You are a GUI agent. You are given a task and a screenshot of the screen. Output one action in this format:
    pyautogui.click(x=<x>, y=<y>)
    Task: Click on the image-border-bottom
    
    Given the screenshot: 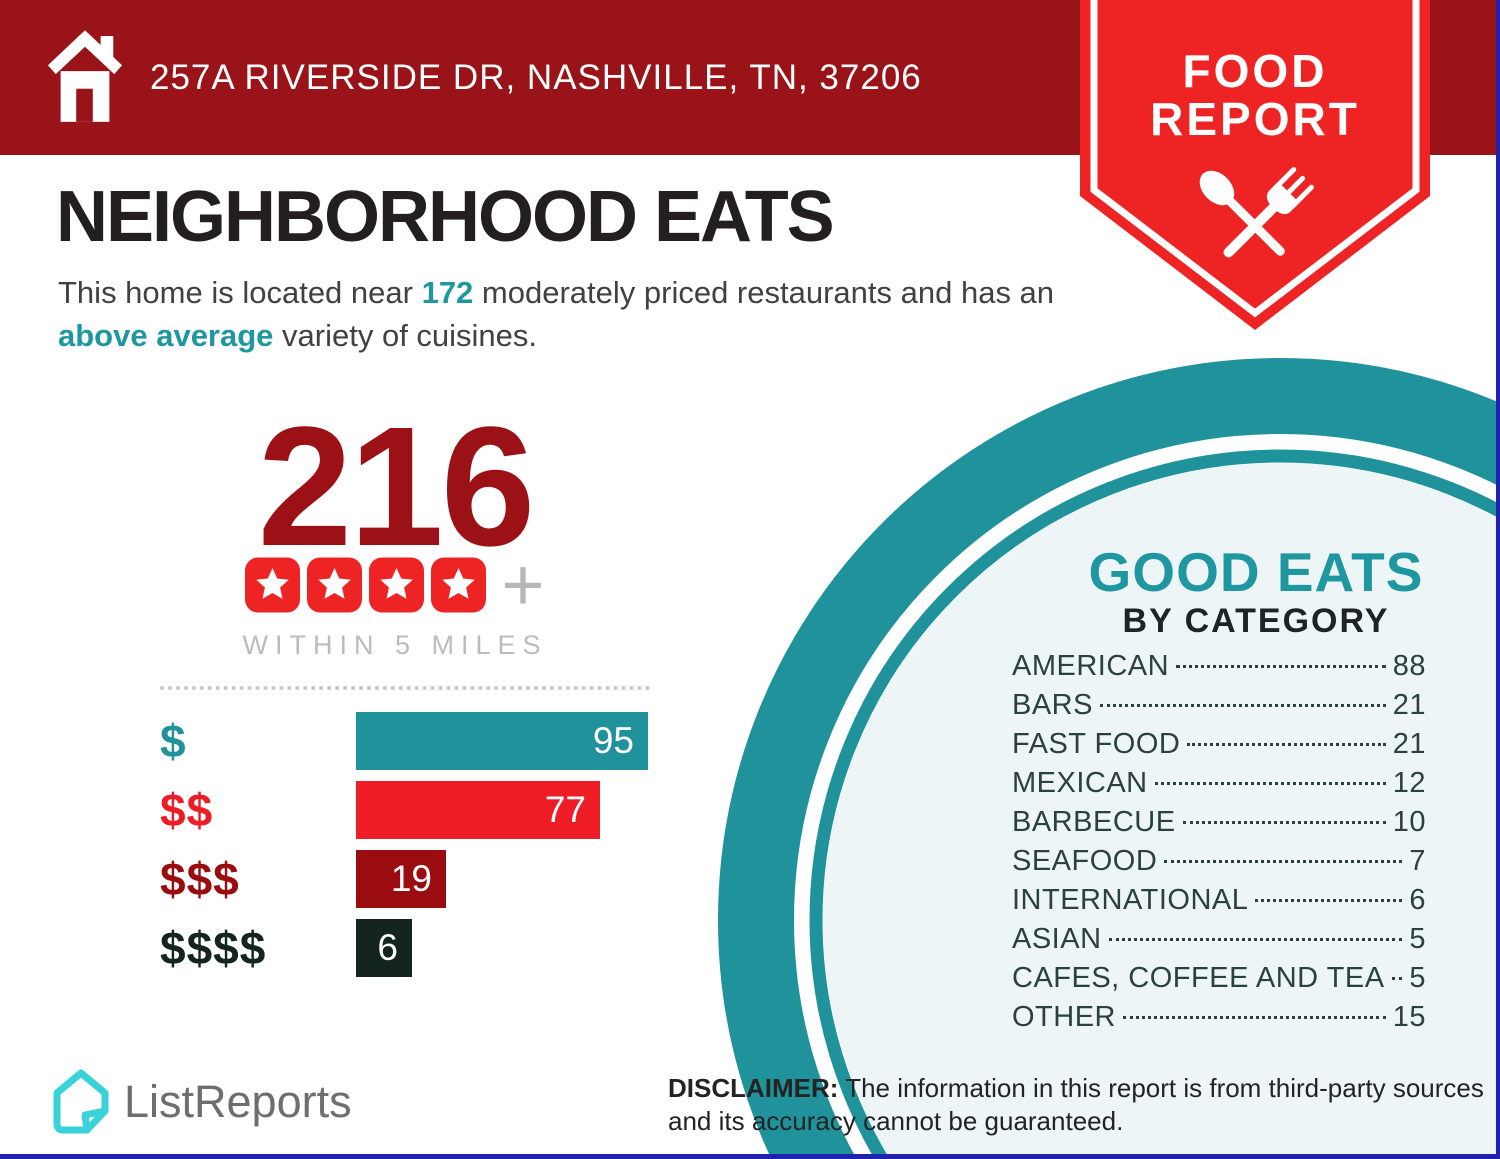 What is the action you would take?
    pyautogui.click(x=750, y=1156)
    